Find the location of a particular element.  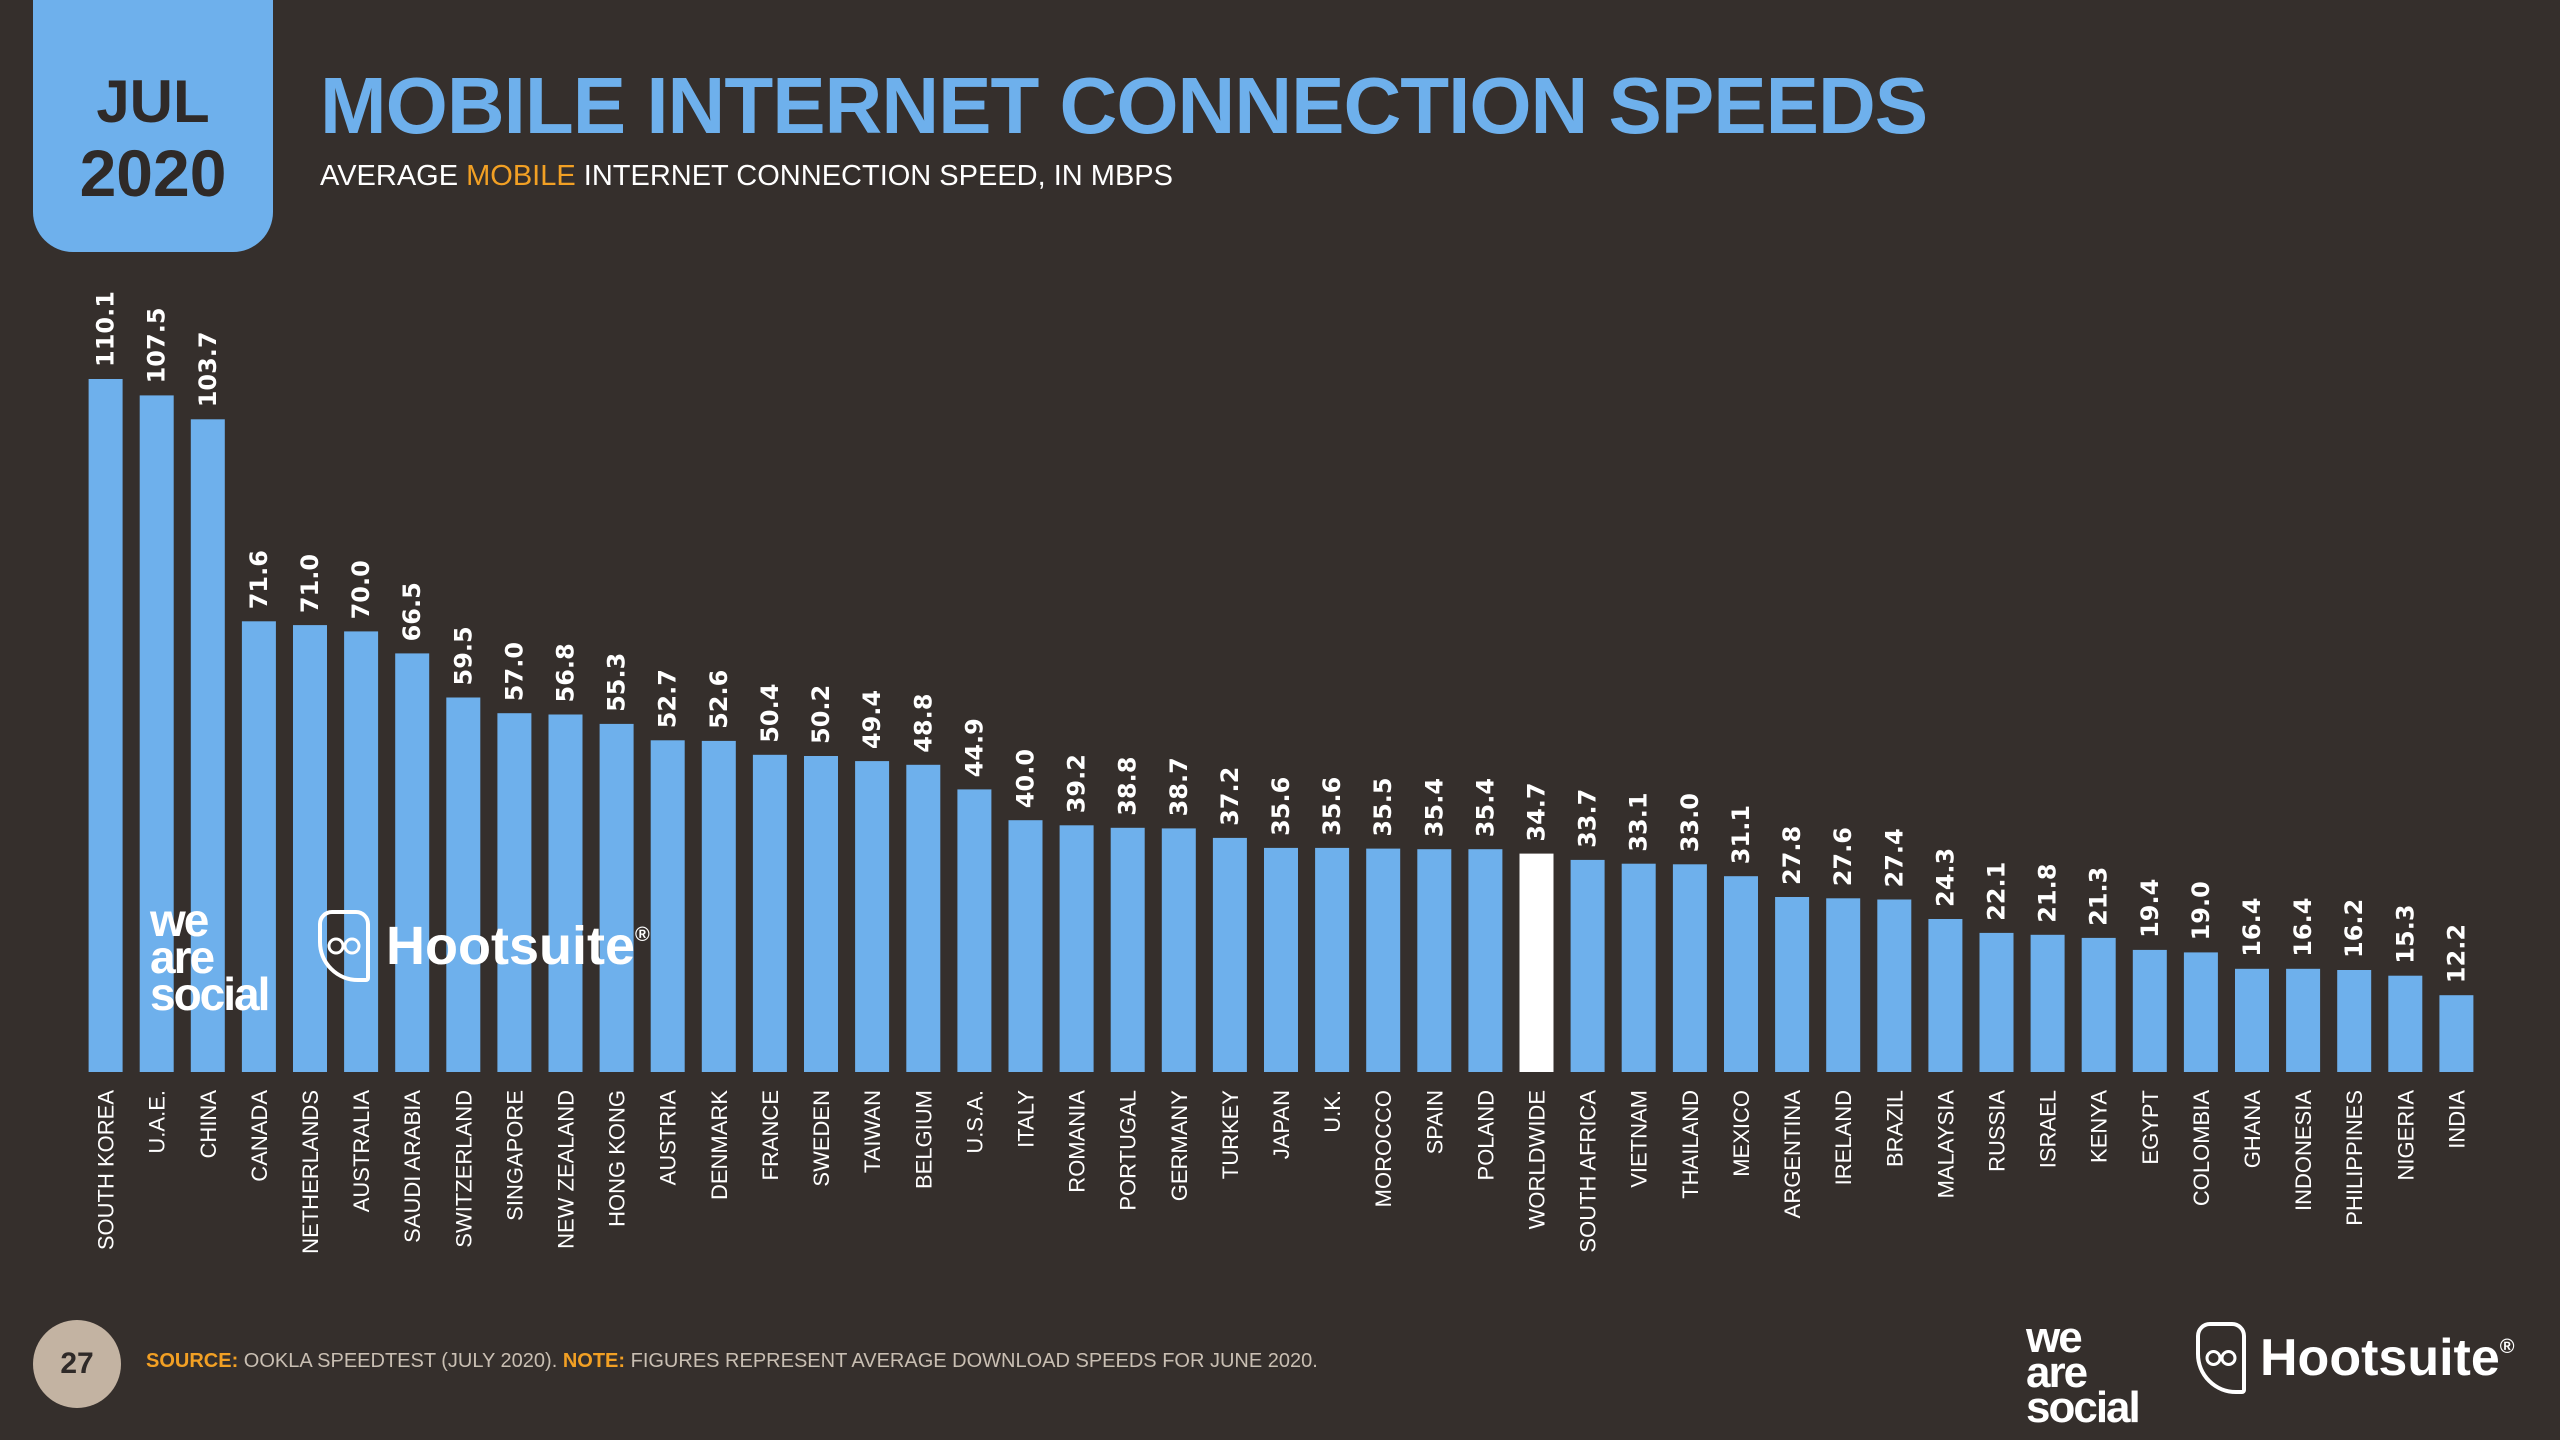

value-label-vietnam: 33.1 is located at coordinates (1639, 821).